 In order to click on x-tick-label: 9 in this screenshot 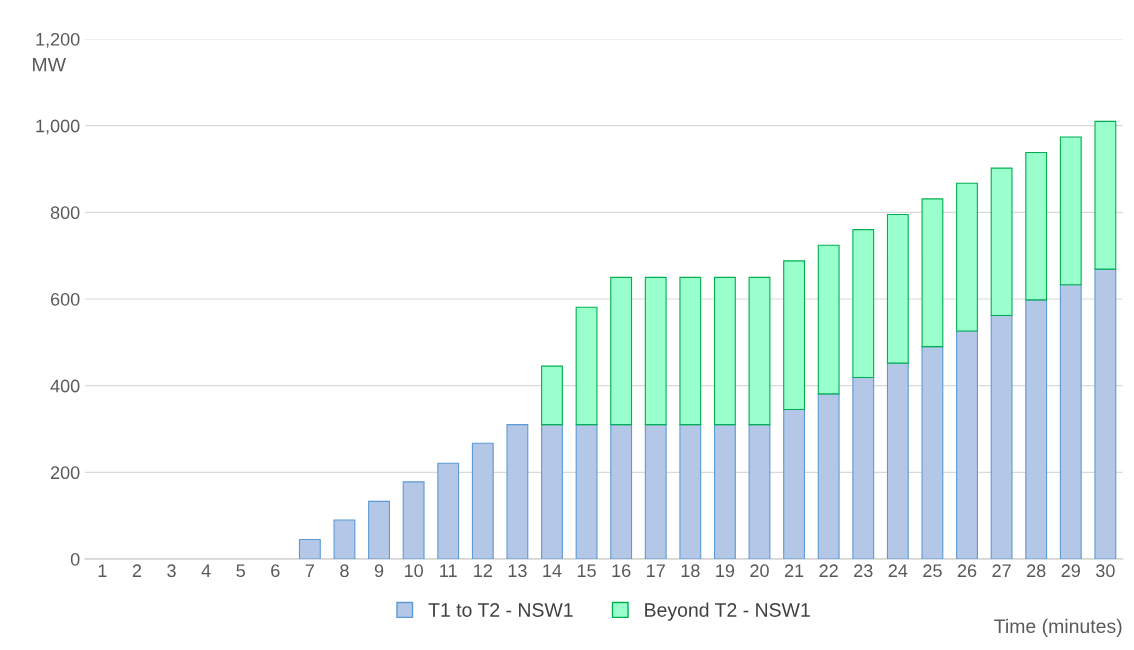, I will do `click(379, 571)`.